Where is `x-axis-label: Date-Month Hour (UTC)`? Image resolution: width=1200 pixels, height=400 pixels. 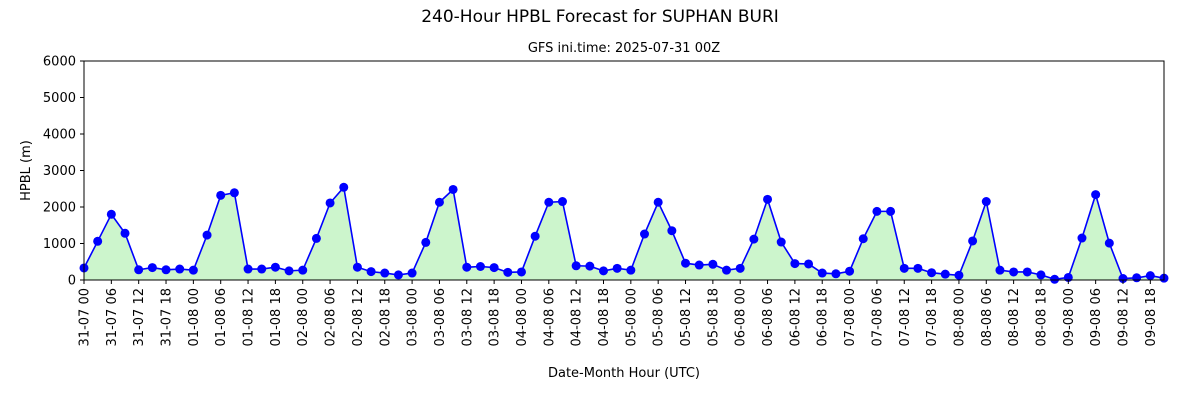
x-axis-label: Date-Month Hour (UTC) is located at coordinates (624, 373).